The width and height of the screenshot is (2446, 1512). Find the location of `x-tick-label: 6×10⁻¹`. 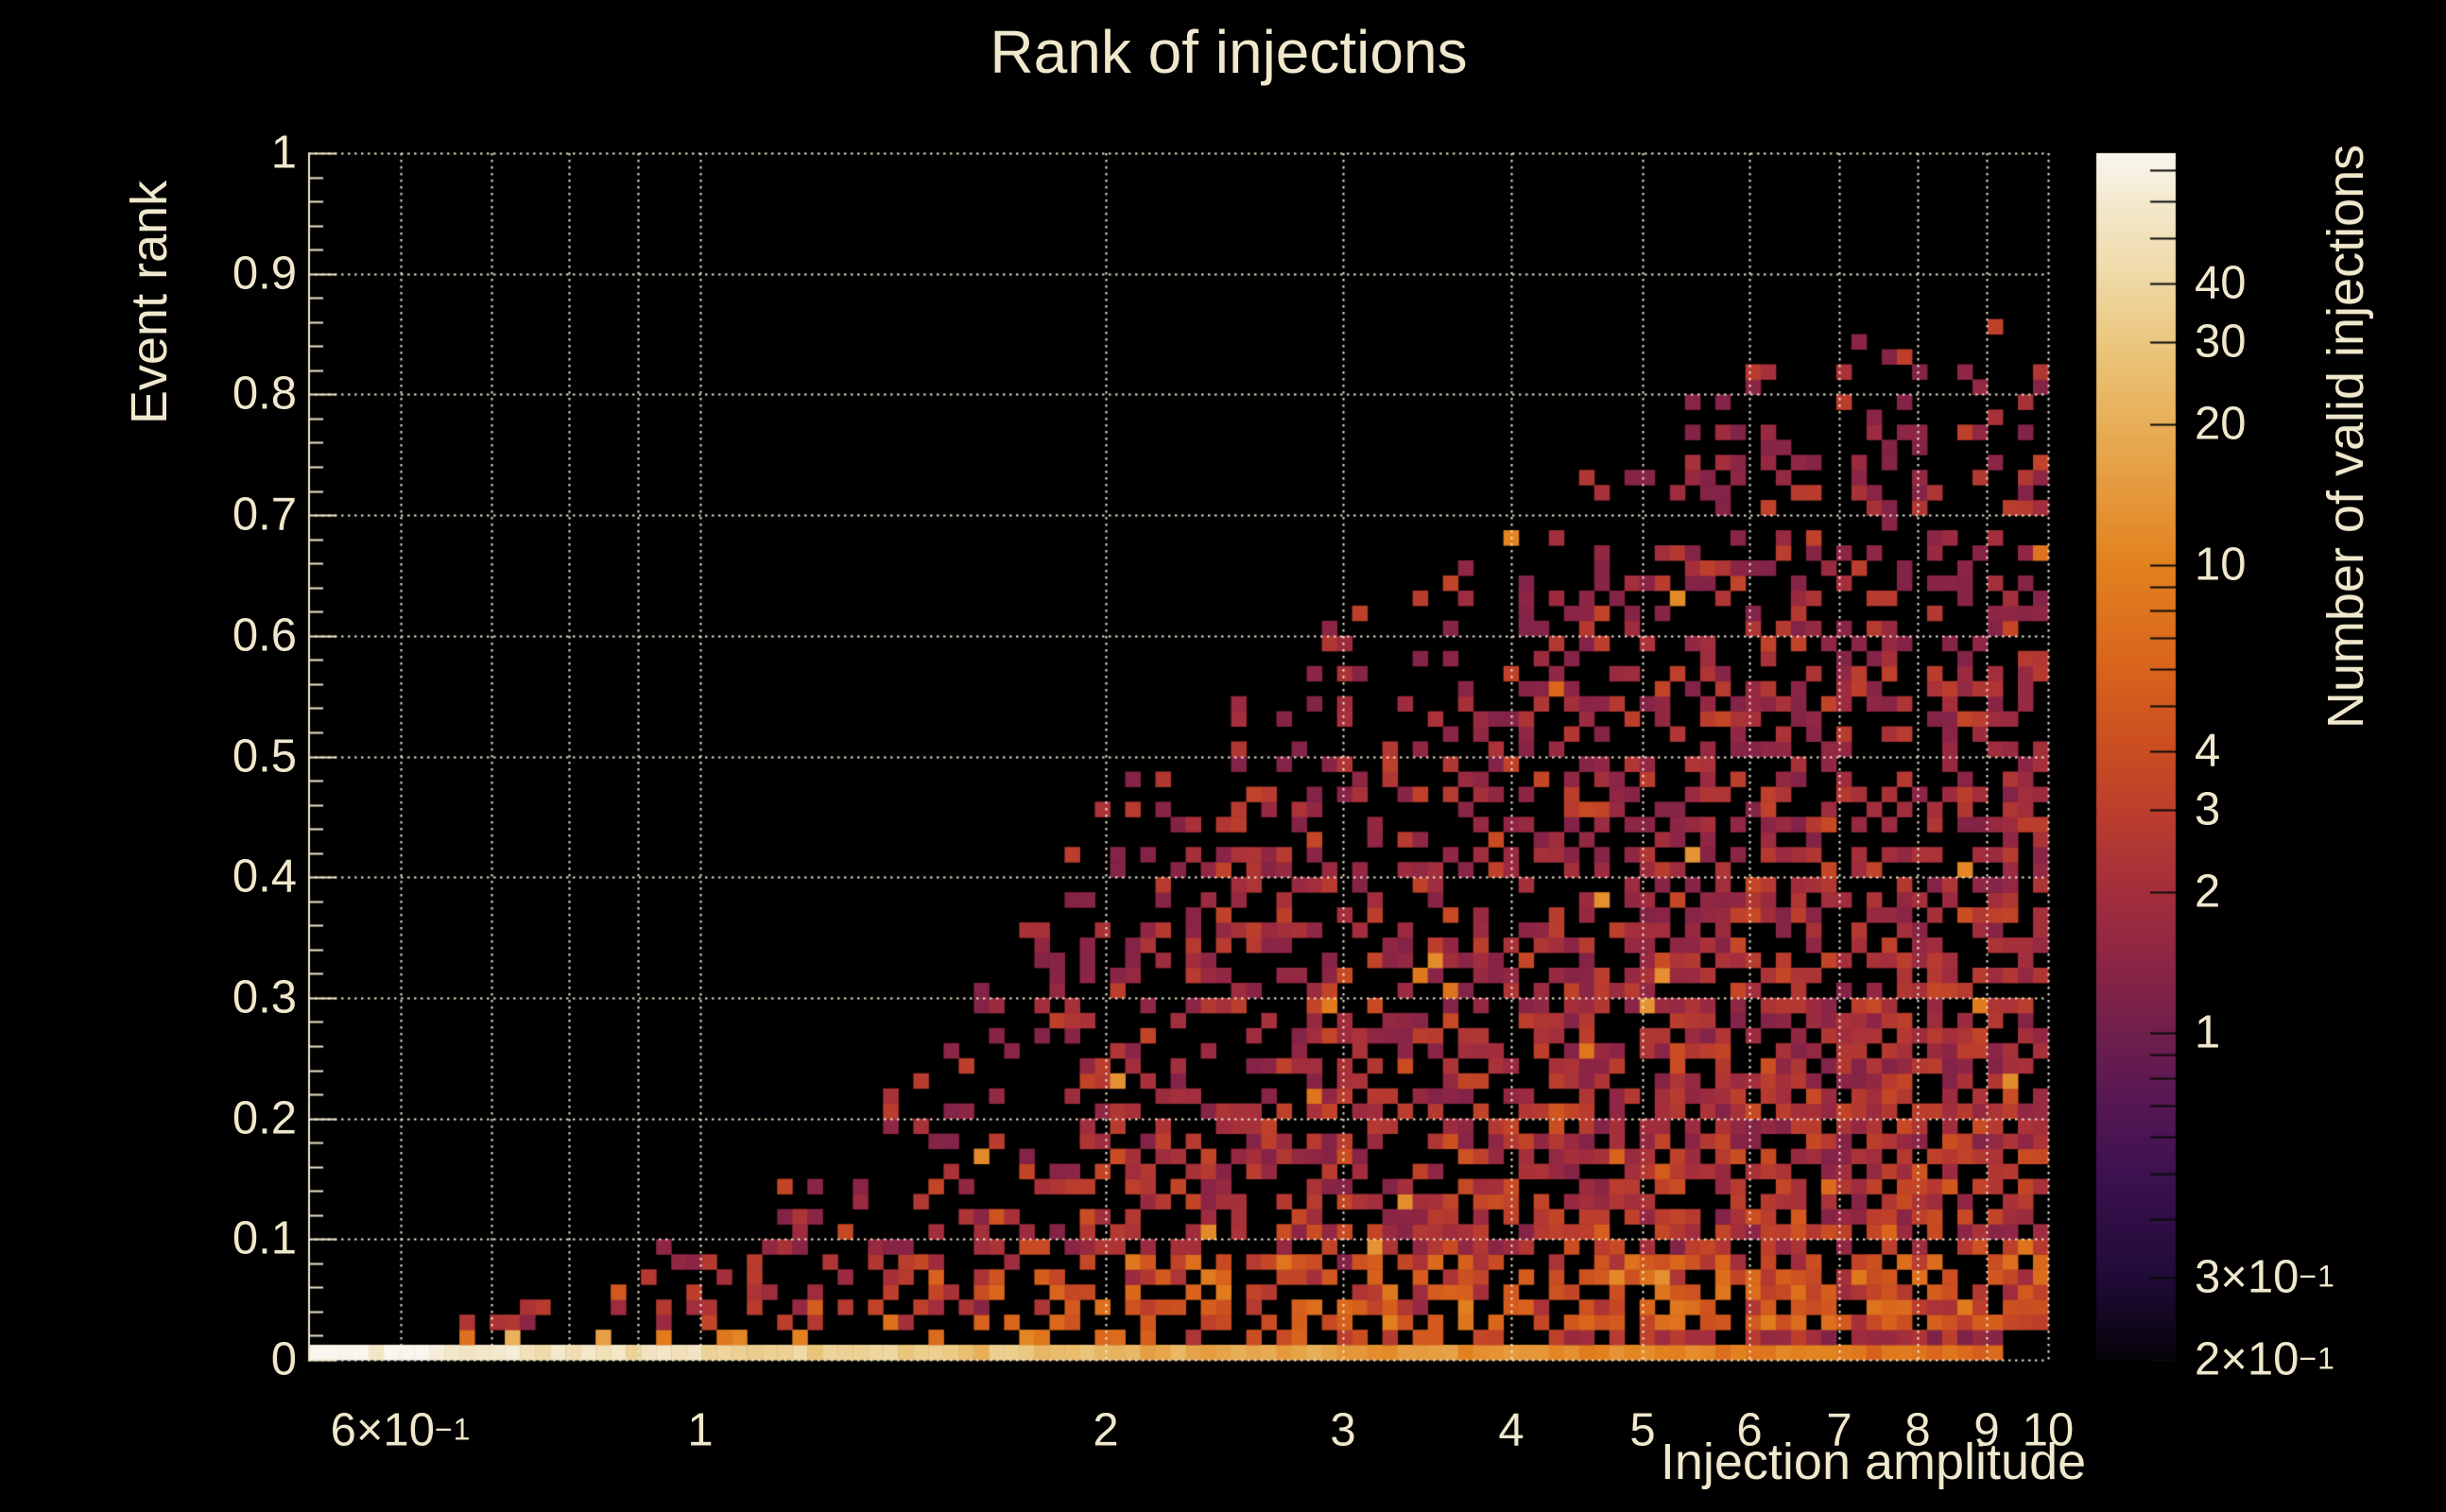

x-tick-label: 6×10⁻¹ is located at coordinates (401, 1430).